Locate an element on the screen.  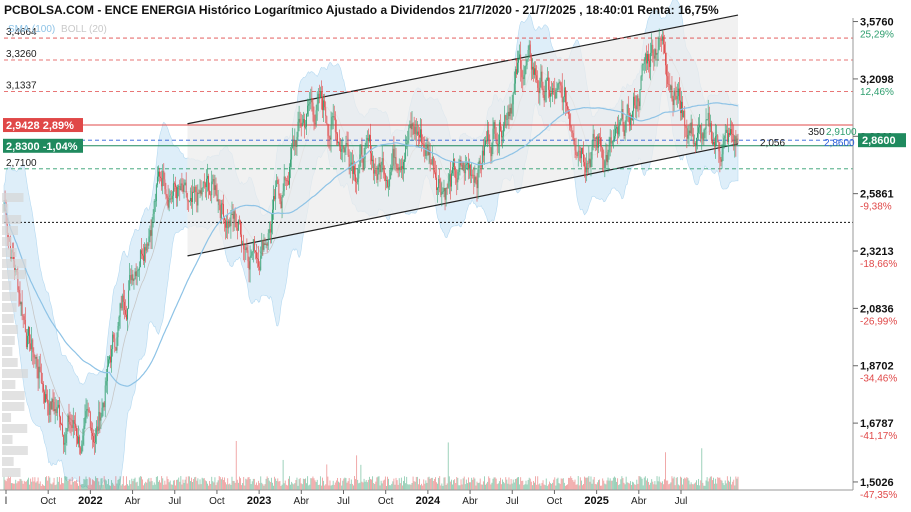
legend-boll: BOLL (20) is located at coordinates (84, 29).